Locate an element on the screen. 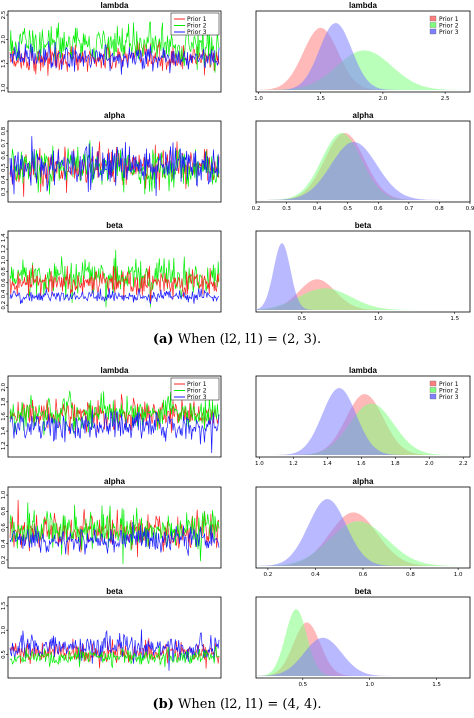 Image resolution: width=474 pixels, height=718 pixels. b-trace-alpha-panel: alpha 0.2 0.4 0.6 0.8 1.0 is located at coordinates (111, 523).